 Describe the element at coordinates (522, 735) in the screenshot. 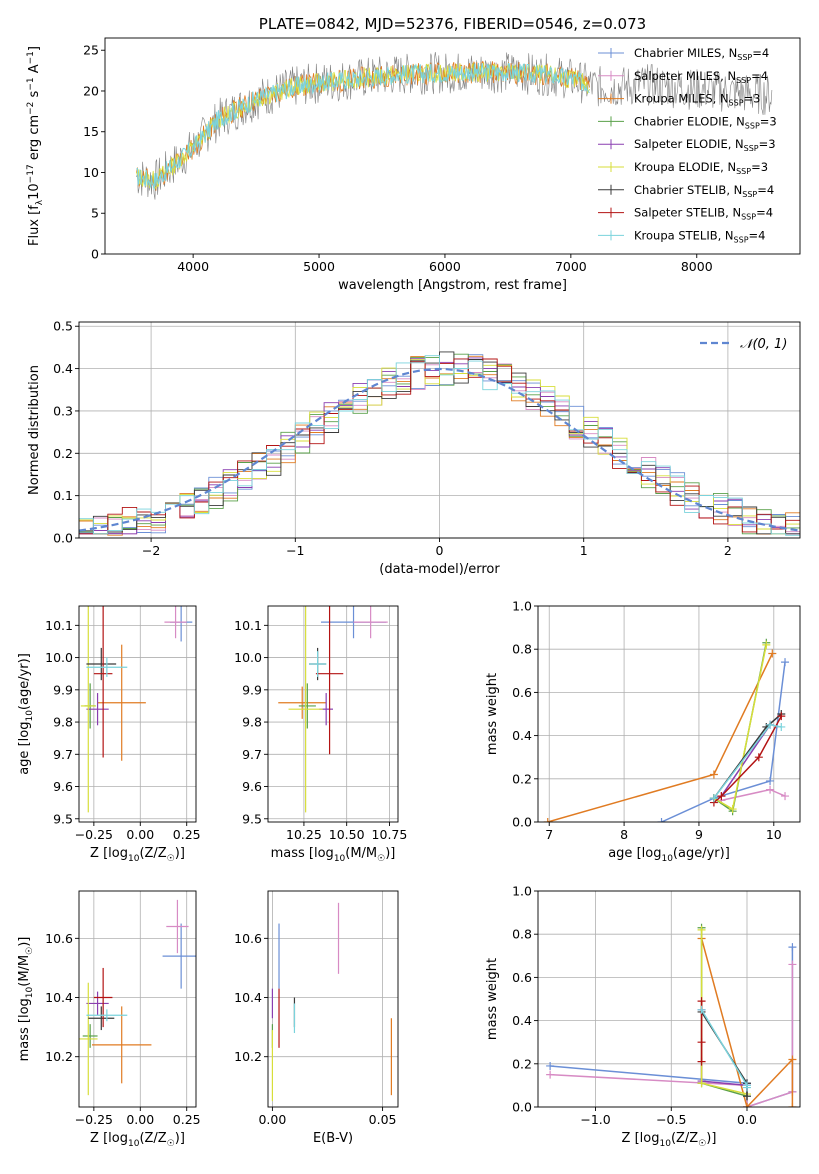

I see `y-tick-label: 0.4` at that location.